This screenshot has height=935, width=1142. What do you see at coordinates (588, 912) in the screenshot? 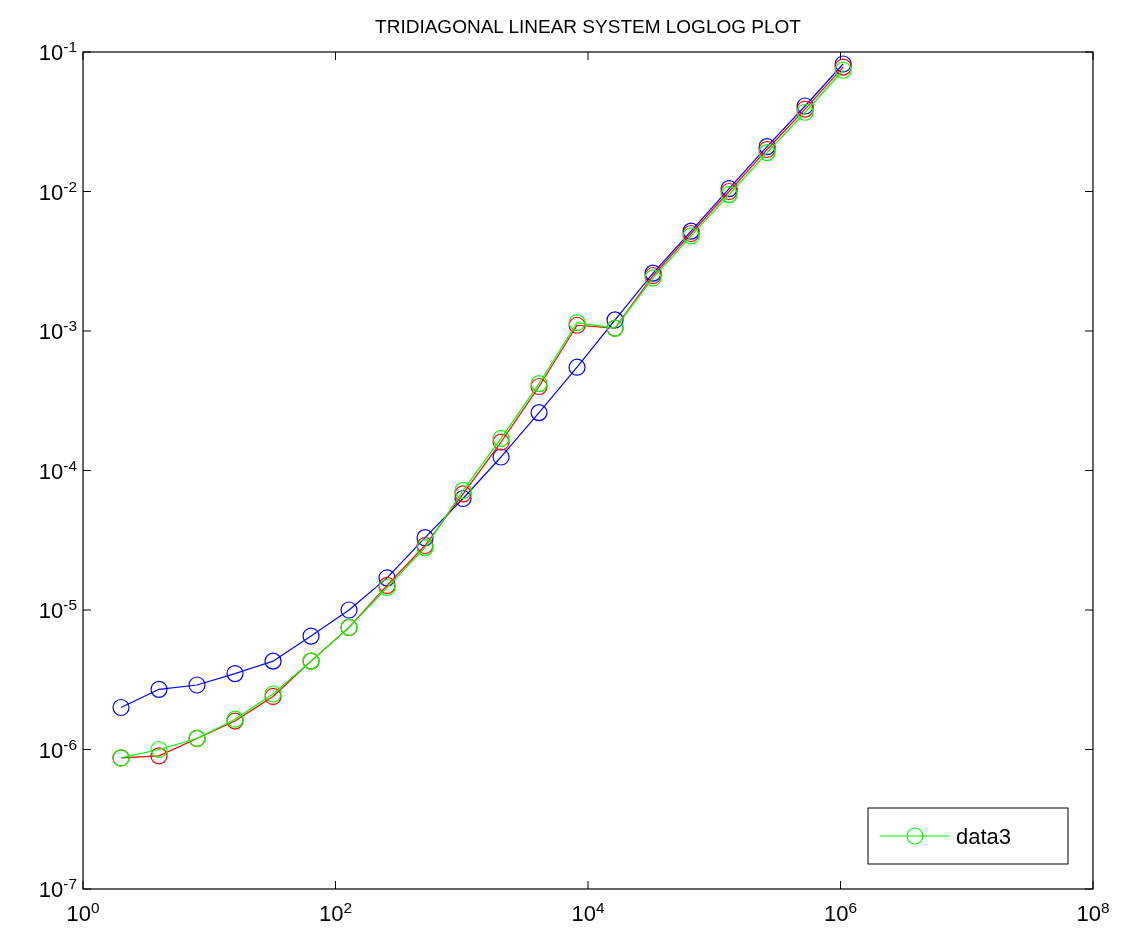
I see `x-tick-label: 10$^{4}$` at bounding box center [588, 912].